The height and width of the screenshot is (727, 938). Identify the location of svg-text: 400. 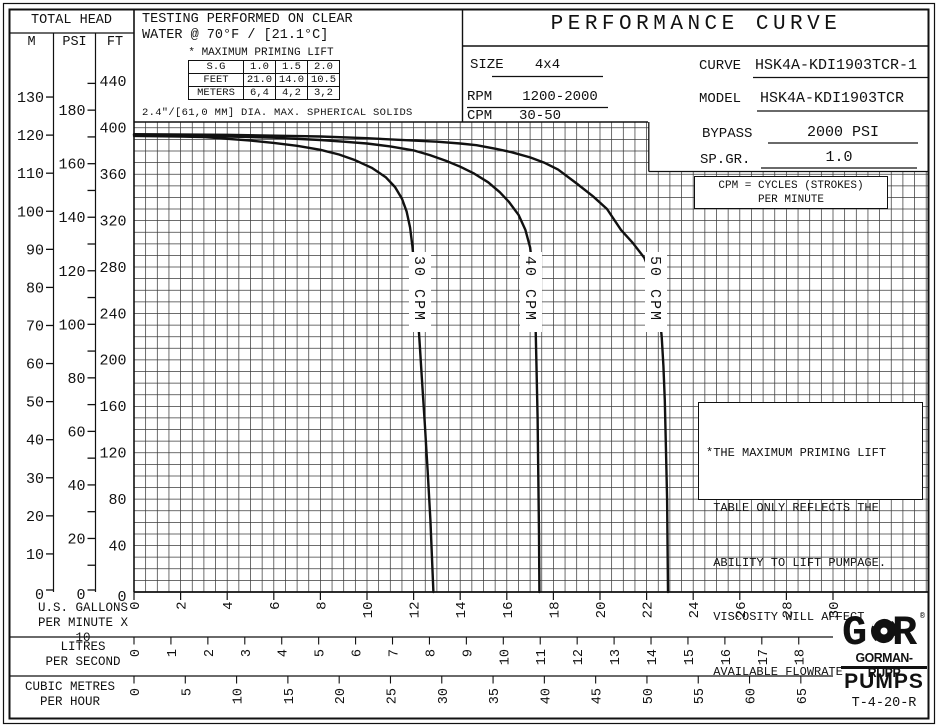
(112, 129).